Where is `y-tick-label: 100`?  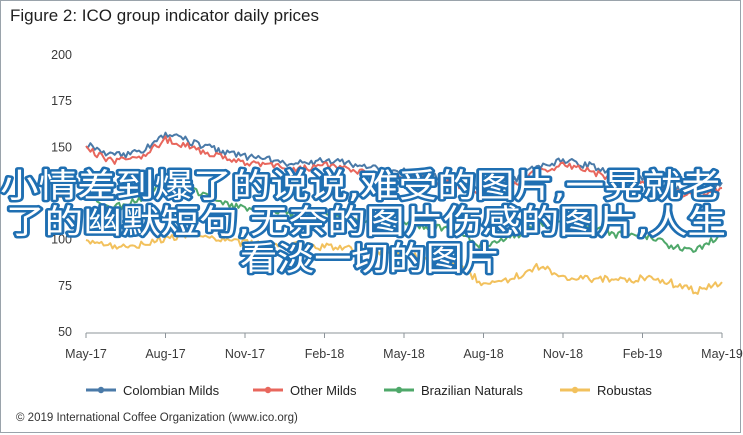 y-tick-label: 100 is located at coordinates (61, 240).